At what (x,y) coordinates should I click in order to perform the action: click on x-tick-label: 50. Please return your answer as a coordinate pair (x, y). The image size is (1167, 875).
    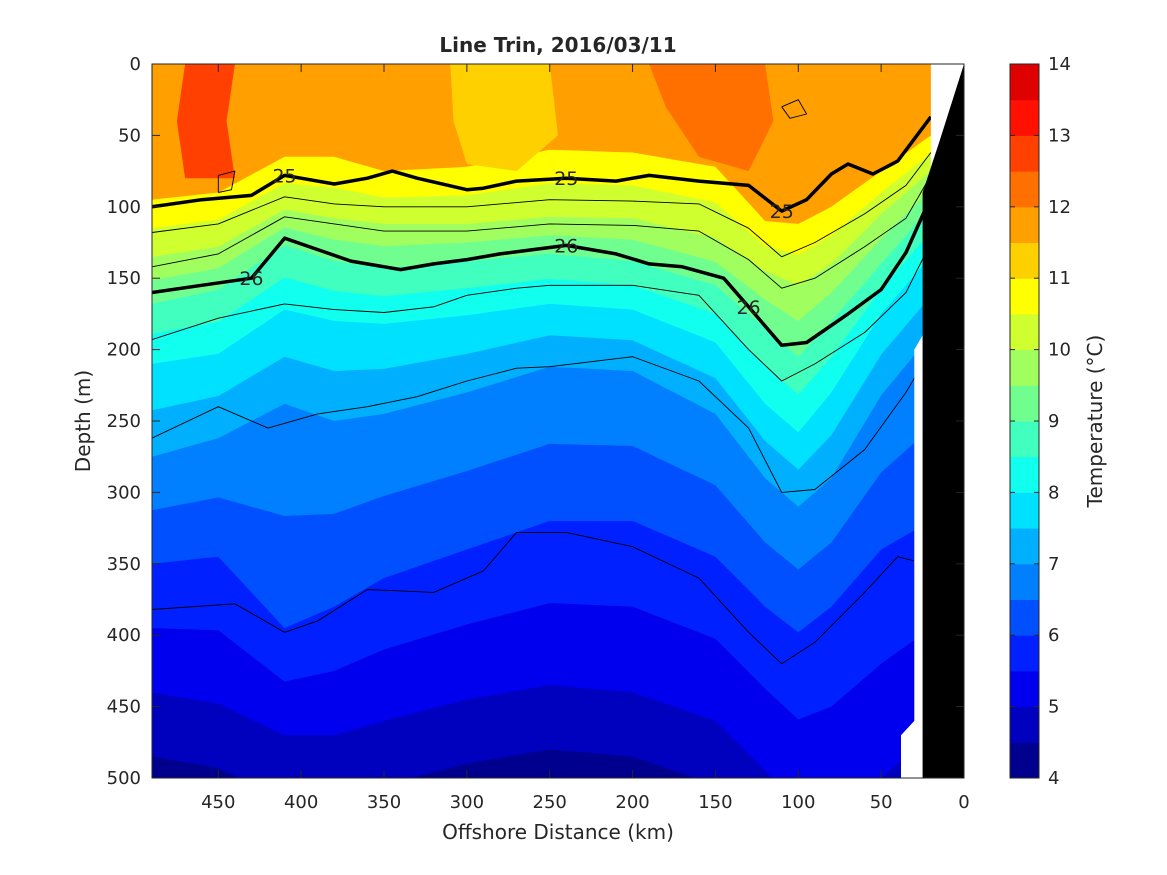
    Looking at the image, I should click on (881, 802).